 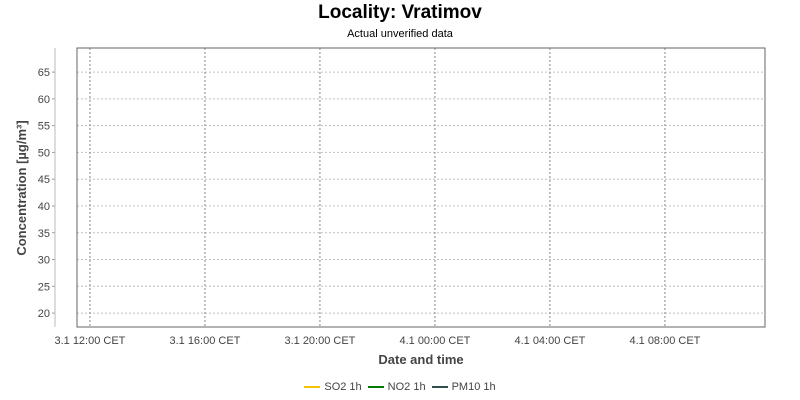 I want to click on chart-subtitle: Actual unverified data, so click(x=400, y=34).